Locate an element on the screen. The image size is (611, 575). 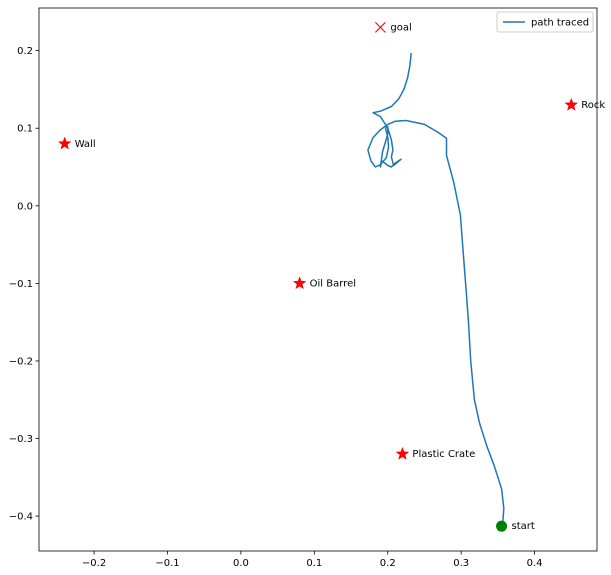
legend-box is located at coordinates (545, 22).